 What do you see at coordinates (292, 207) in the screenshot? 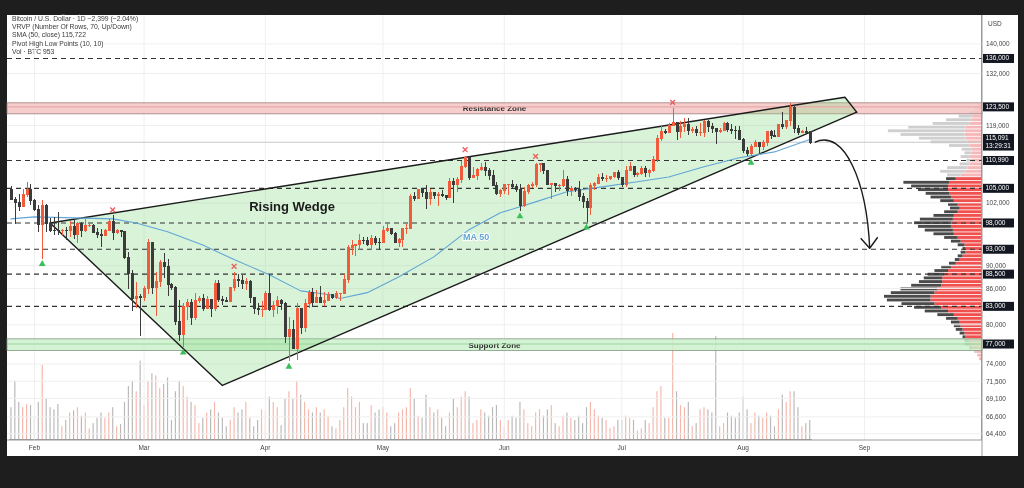
I see `series-label: Rising Wedge` at bounding box center [292, 207].